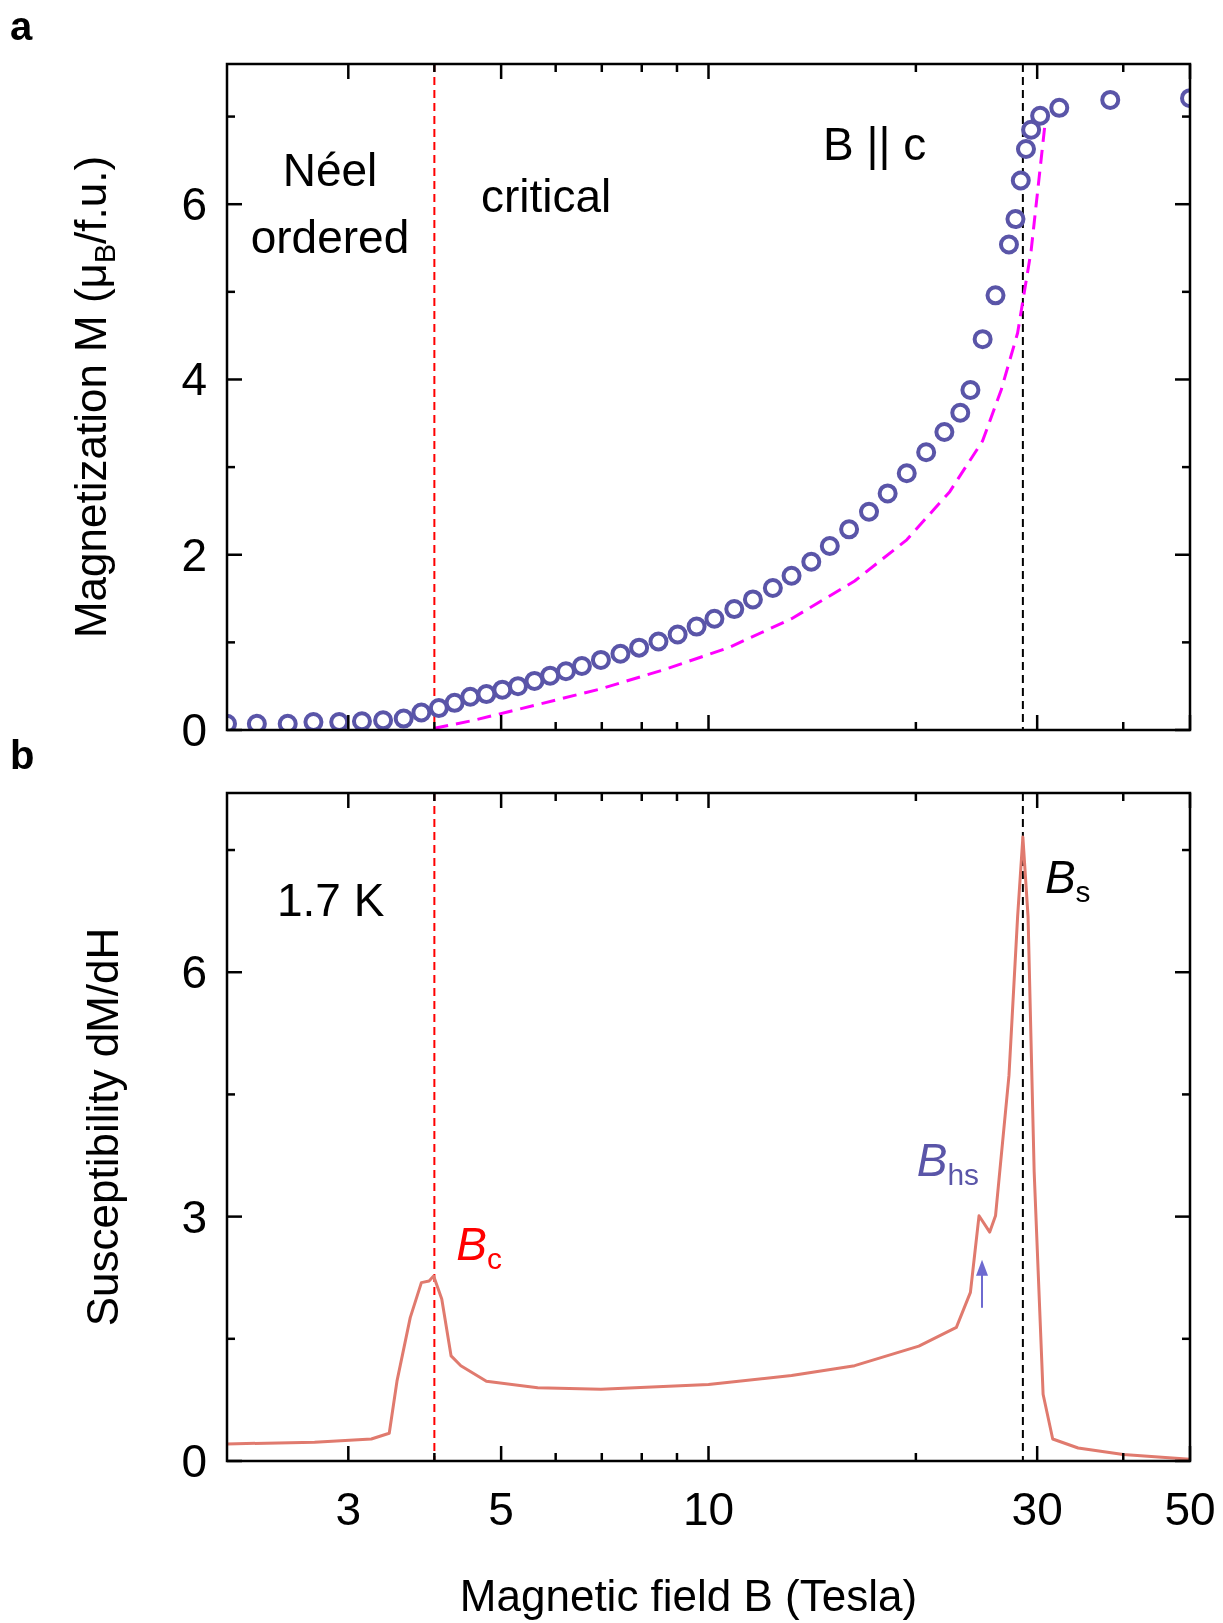 The width and height of the screenshot is (1223, 1623). I want to click on chart-title: b, so click(22, 755).